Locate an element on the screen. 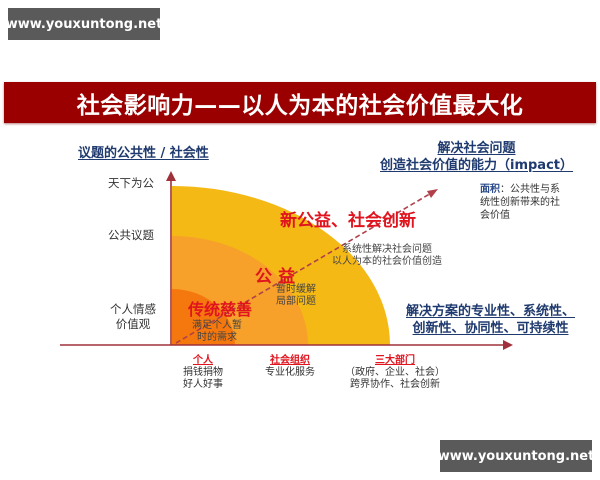 The height and width of the screenshot is (480, 600). watermark-bottom: www.youxuntong.net is located at coordinates (516, 456).